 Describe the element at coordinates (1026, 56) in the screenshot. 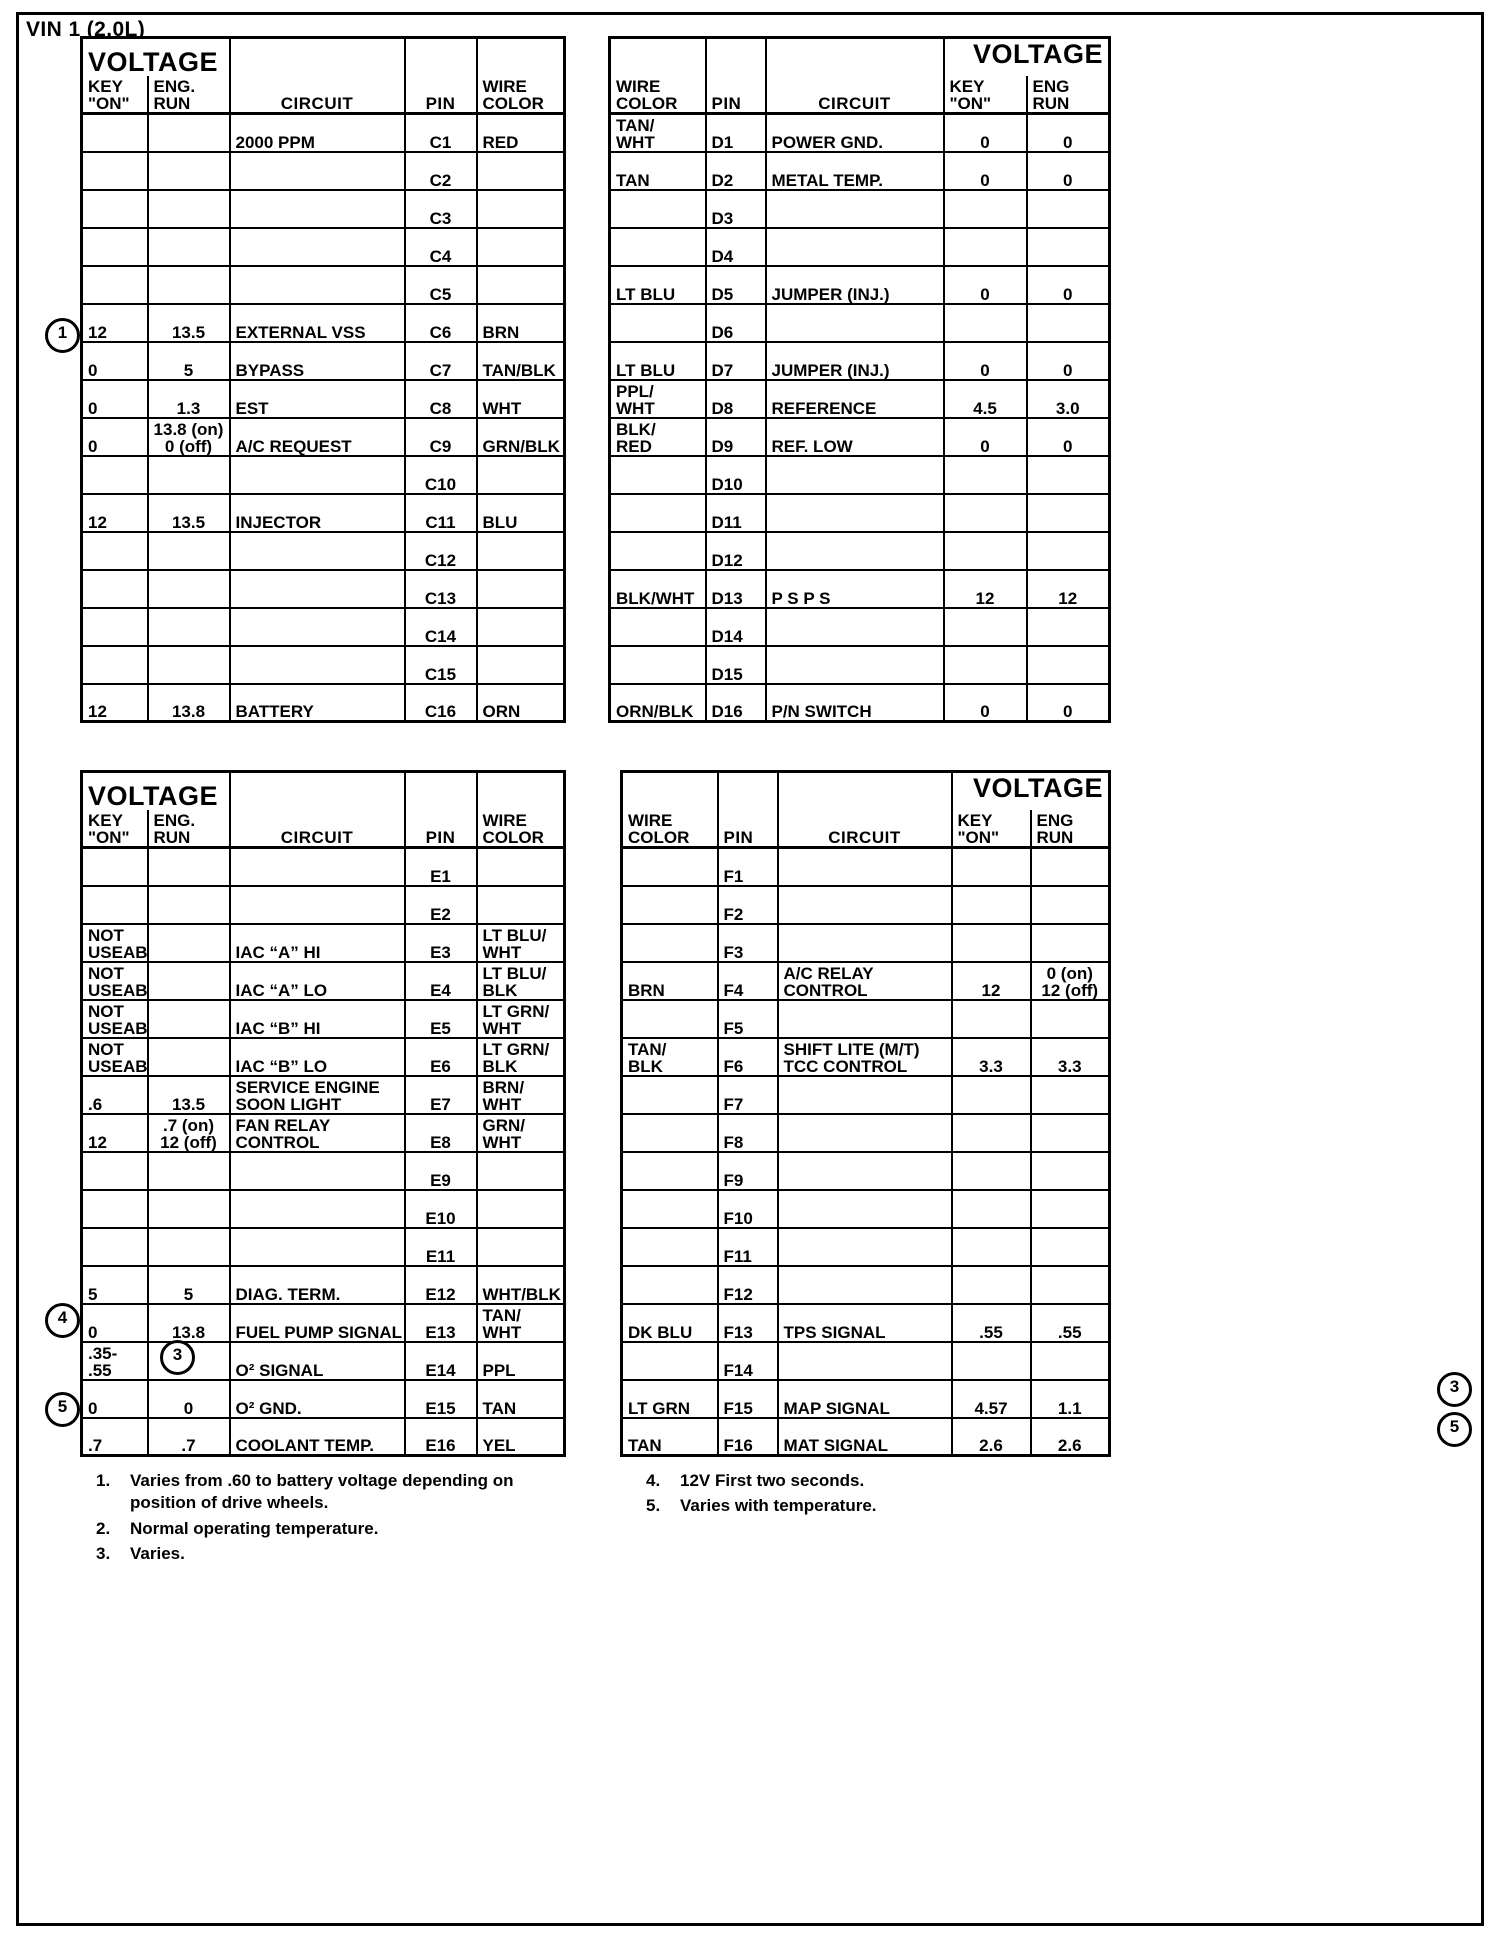

I see `voltage-header-d: VOLTAGE` at that location.